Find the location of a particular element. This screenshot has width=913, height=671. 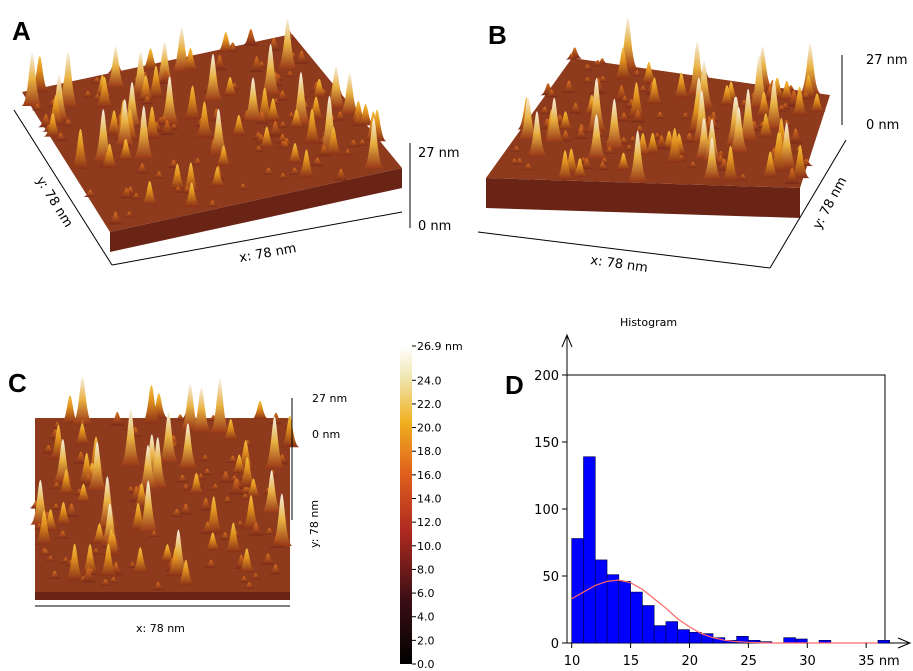

colorbar-tick-label: 18.0 is located at coordinates (429, 451).